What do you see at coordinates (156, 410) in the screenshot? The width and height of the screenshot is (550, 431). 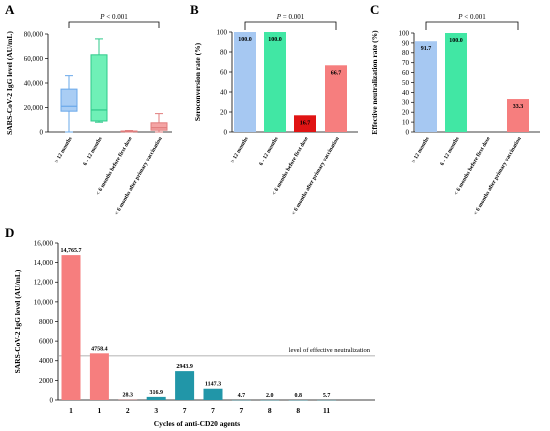 I see `x-category-label: 3` at bounding box center [156, 410].